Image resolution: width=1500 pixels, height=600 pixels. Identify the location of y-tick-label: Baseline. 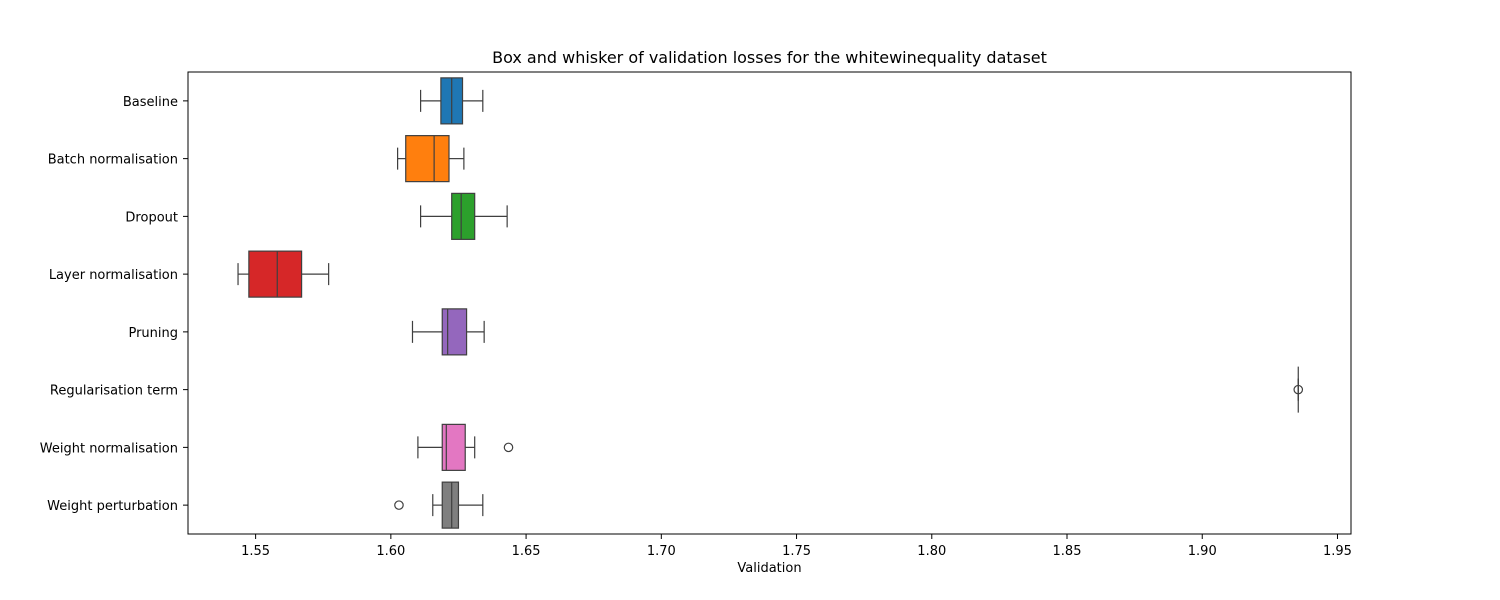
(150, 102).